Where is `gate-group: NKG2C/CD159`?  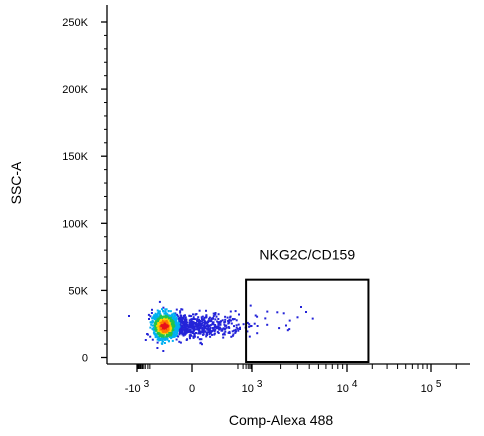
gate-group: NKG2C/CD159 is located at coordinates (307, 305).